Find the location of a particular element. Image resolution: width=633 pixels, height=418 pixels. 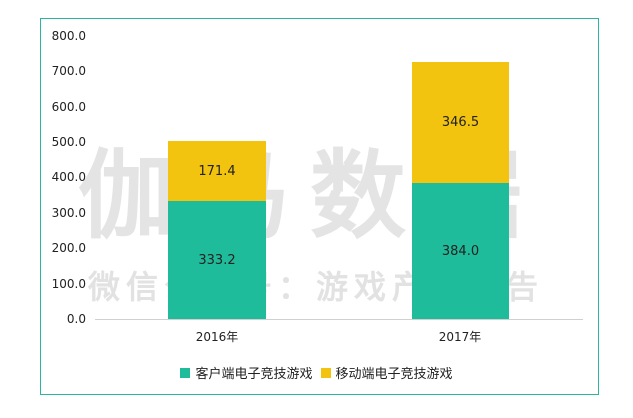

legend-swatch-client is located at coordinates (185, 372).